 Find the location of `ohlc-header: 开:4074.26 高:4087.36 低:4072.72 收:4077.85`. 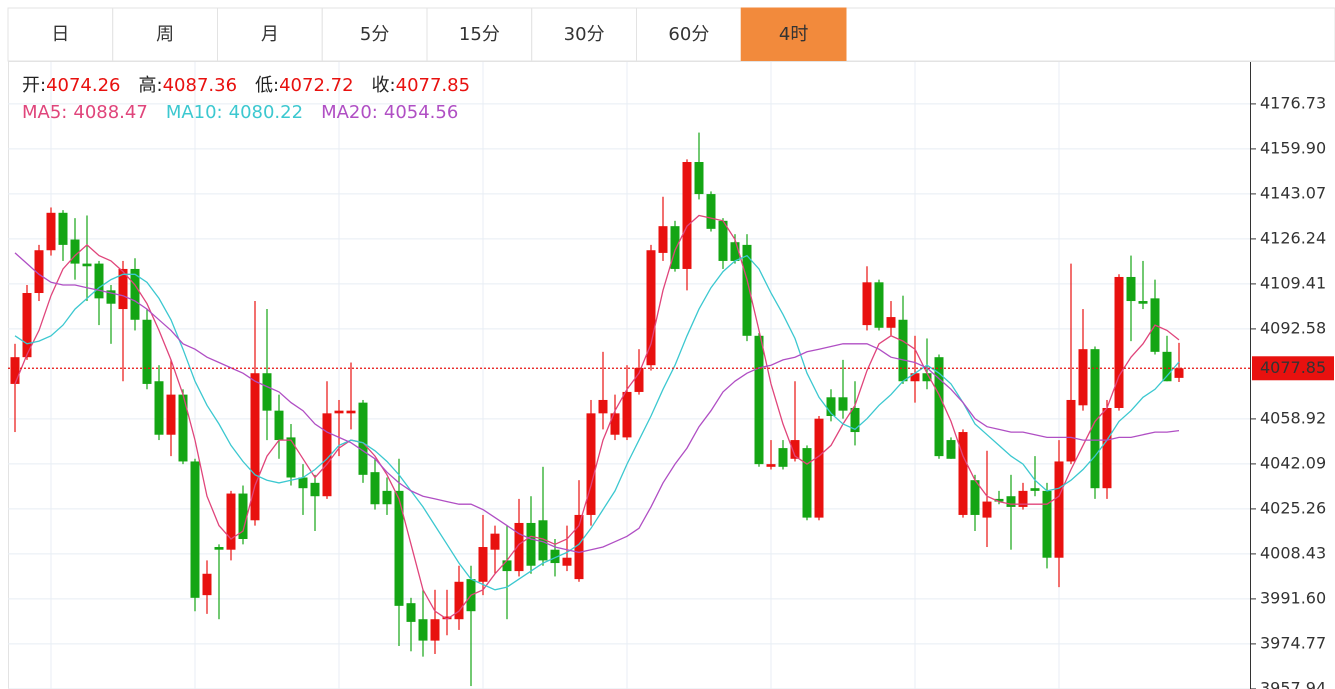

ohlc-header: 开:4074.26 高:4087.36 低:4072.72 收:4077.85 is located at coordinates (246, 85).